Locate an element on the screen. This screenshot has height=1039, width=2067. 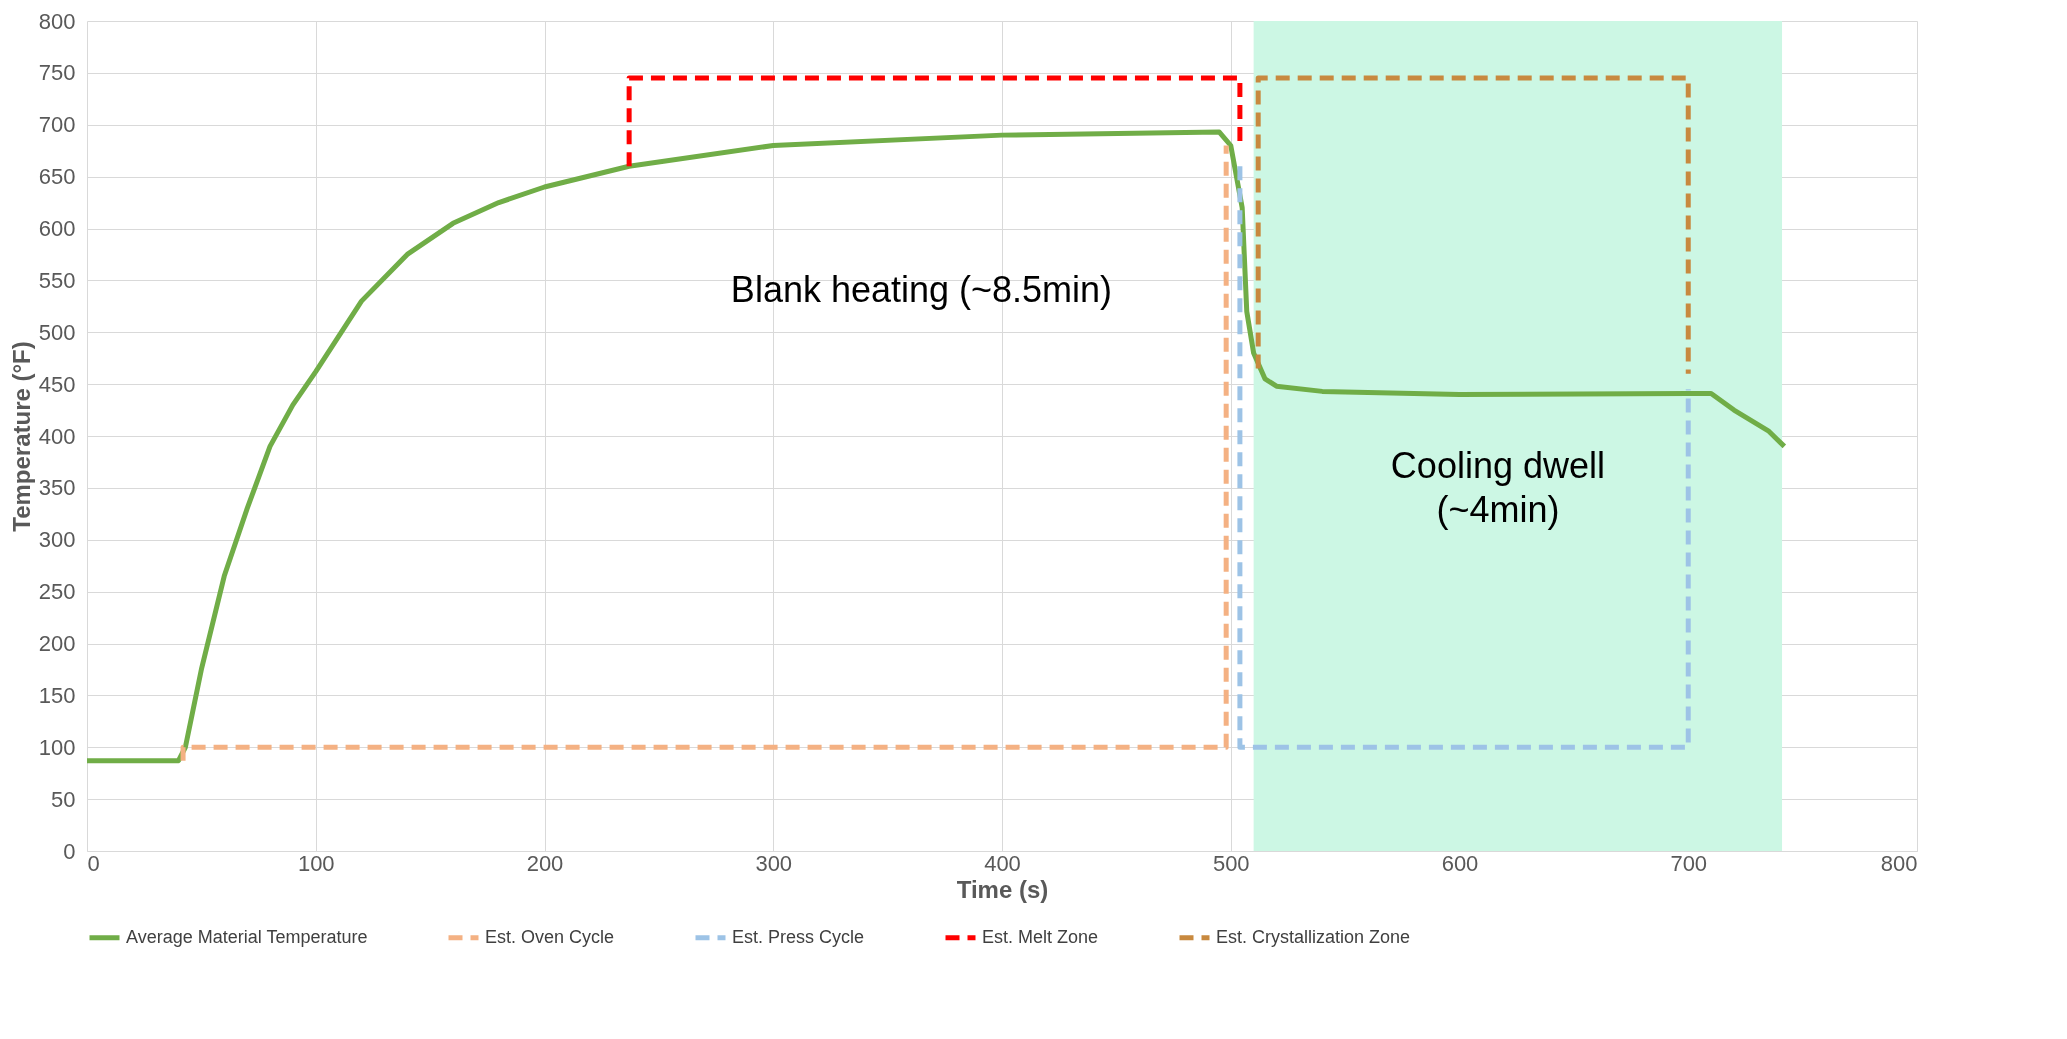
y-tick-label: 800 is located at coordinates (57, 21).